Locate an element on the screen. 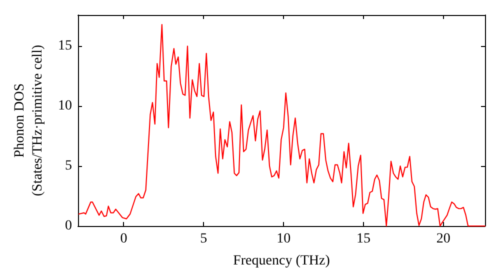 This screenshot has width=500, height=280. x-tick-label: 15 is located at coordinates (363, 239).